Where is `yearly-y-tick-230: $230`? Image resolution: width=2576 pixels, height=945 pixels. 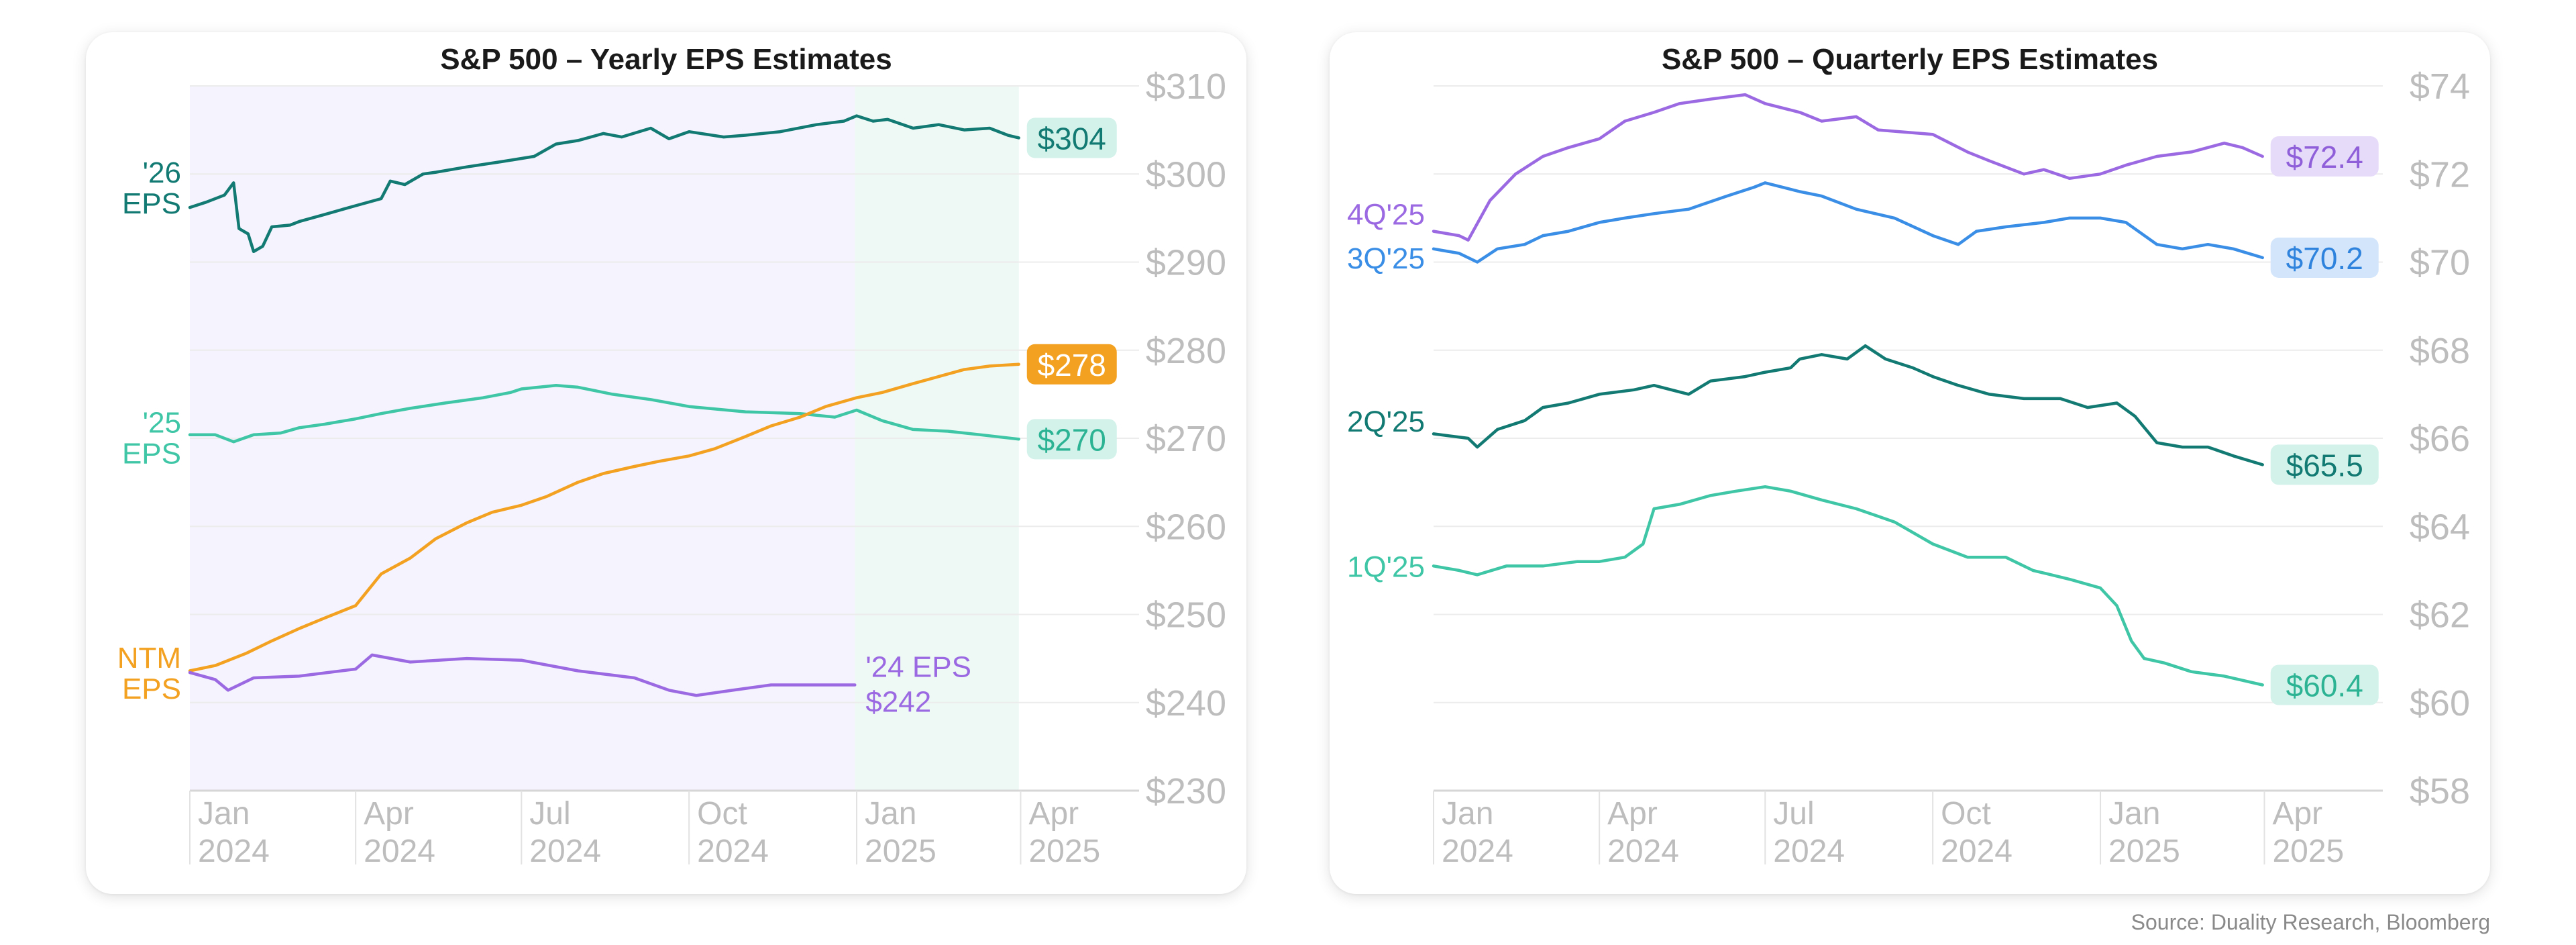
yearly-y-tick-230: $230 is located at coordinates (1186, 791).